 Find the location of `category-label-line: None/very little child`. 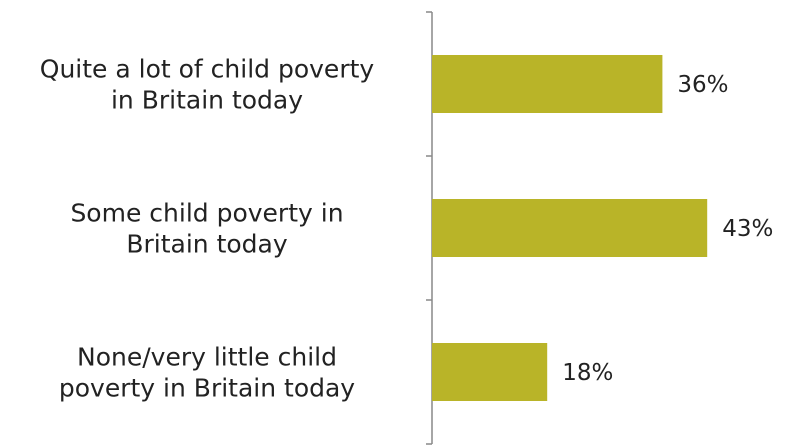

category-label-line: None/very little child is located at coordinates (207, 357).